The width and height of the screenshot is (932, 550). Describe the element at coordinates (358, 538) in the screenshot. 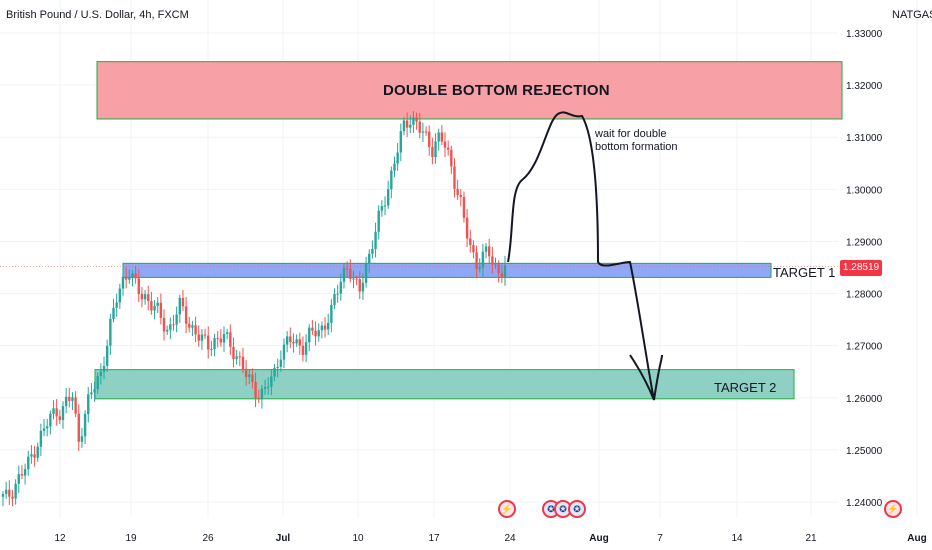

I see `x-tick-label: 10` at that location.